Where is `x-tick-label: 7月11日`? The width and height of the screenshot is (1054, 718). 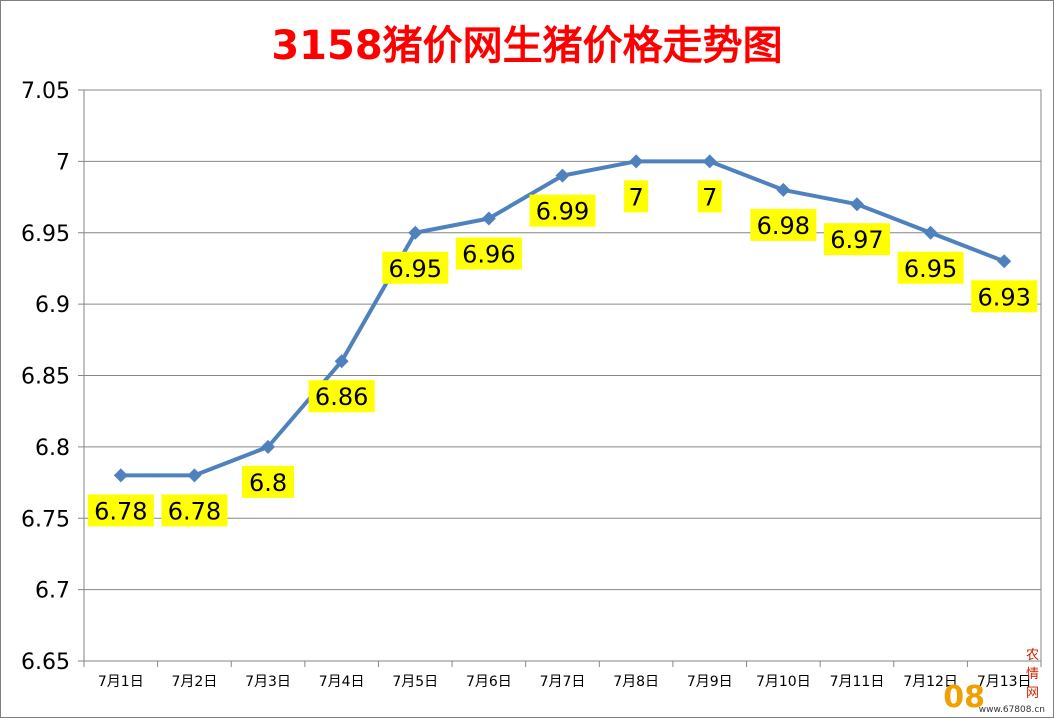
x-tick-label: 7月11日 is located at coordinates (857, 682).